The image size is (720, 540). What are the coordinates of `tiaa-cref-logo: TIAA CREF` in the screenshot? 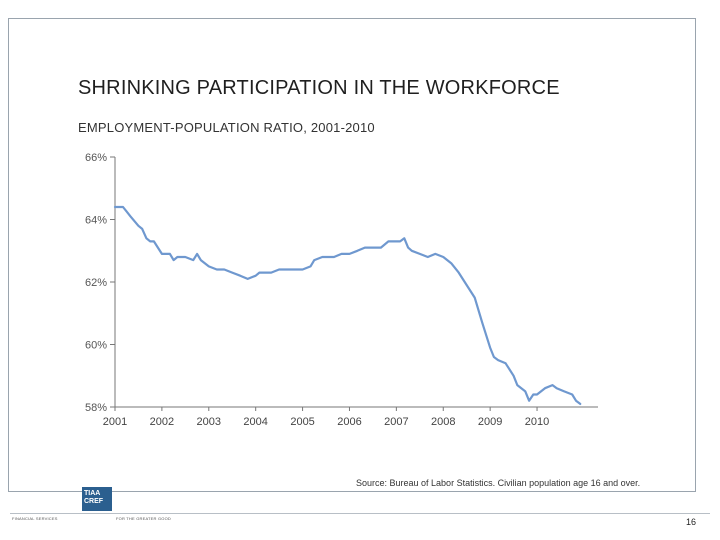 It's located at (97, 499).